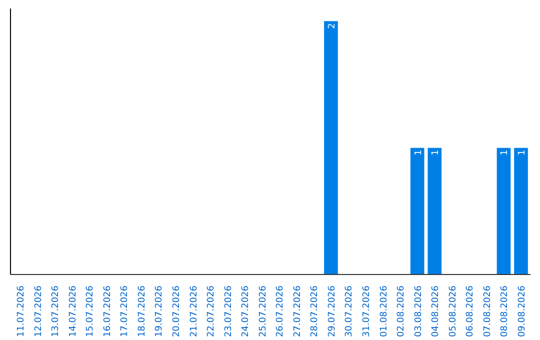 Image resolution: width=540 pixels, height=340 pixels. Describe the element at coordinates (436, 311) in the screenshot. I see `x-tick-label: 04.08.2026` at that location.